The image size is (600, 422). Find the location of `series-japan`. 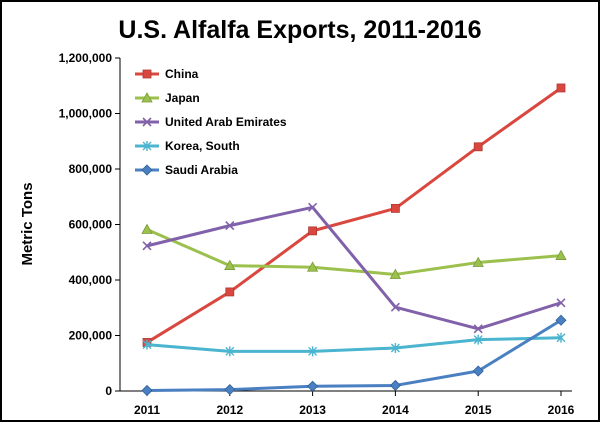

series-japan is located at coordinates (354, 251).